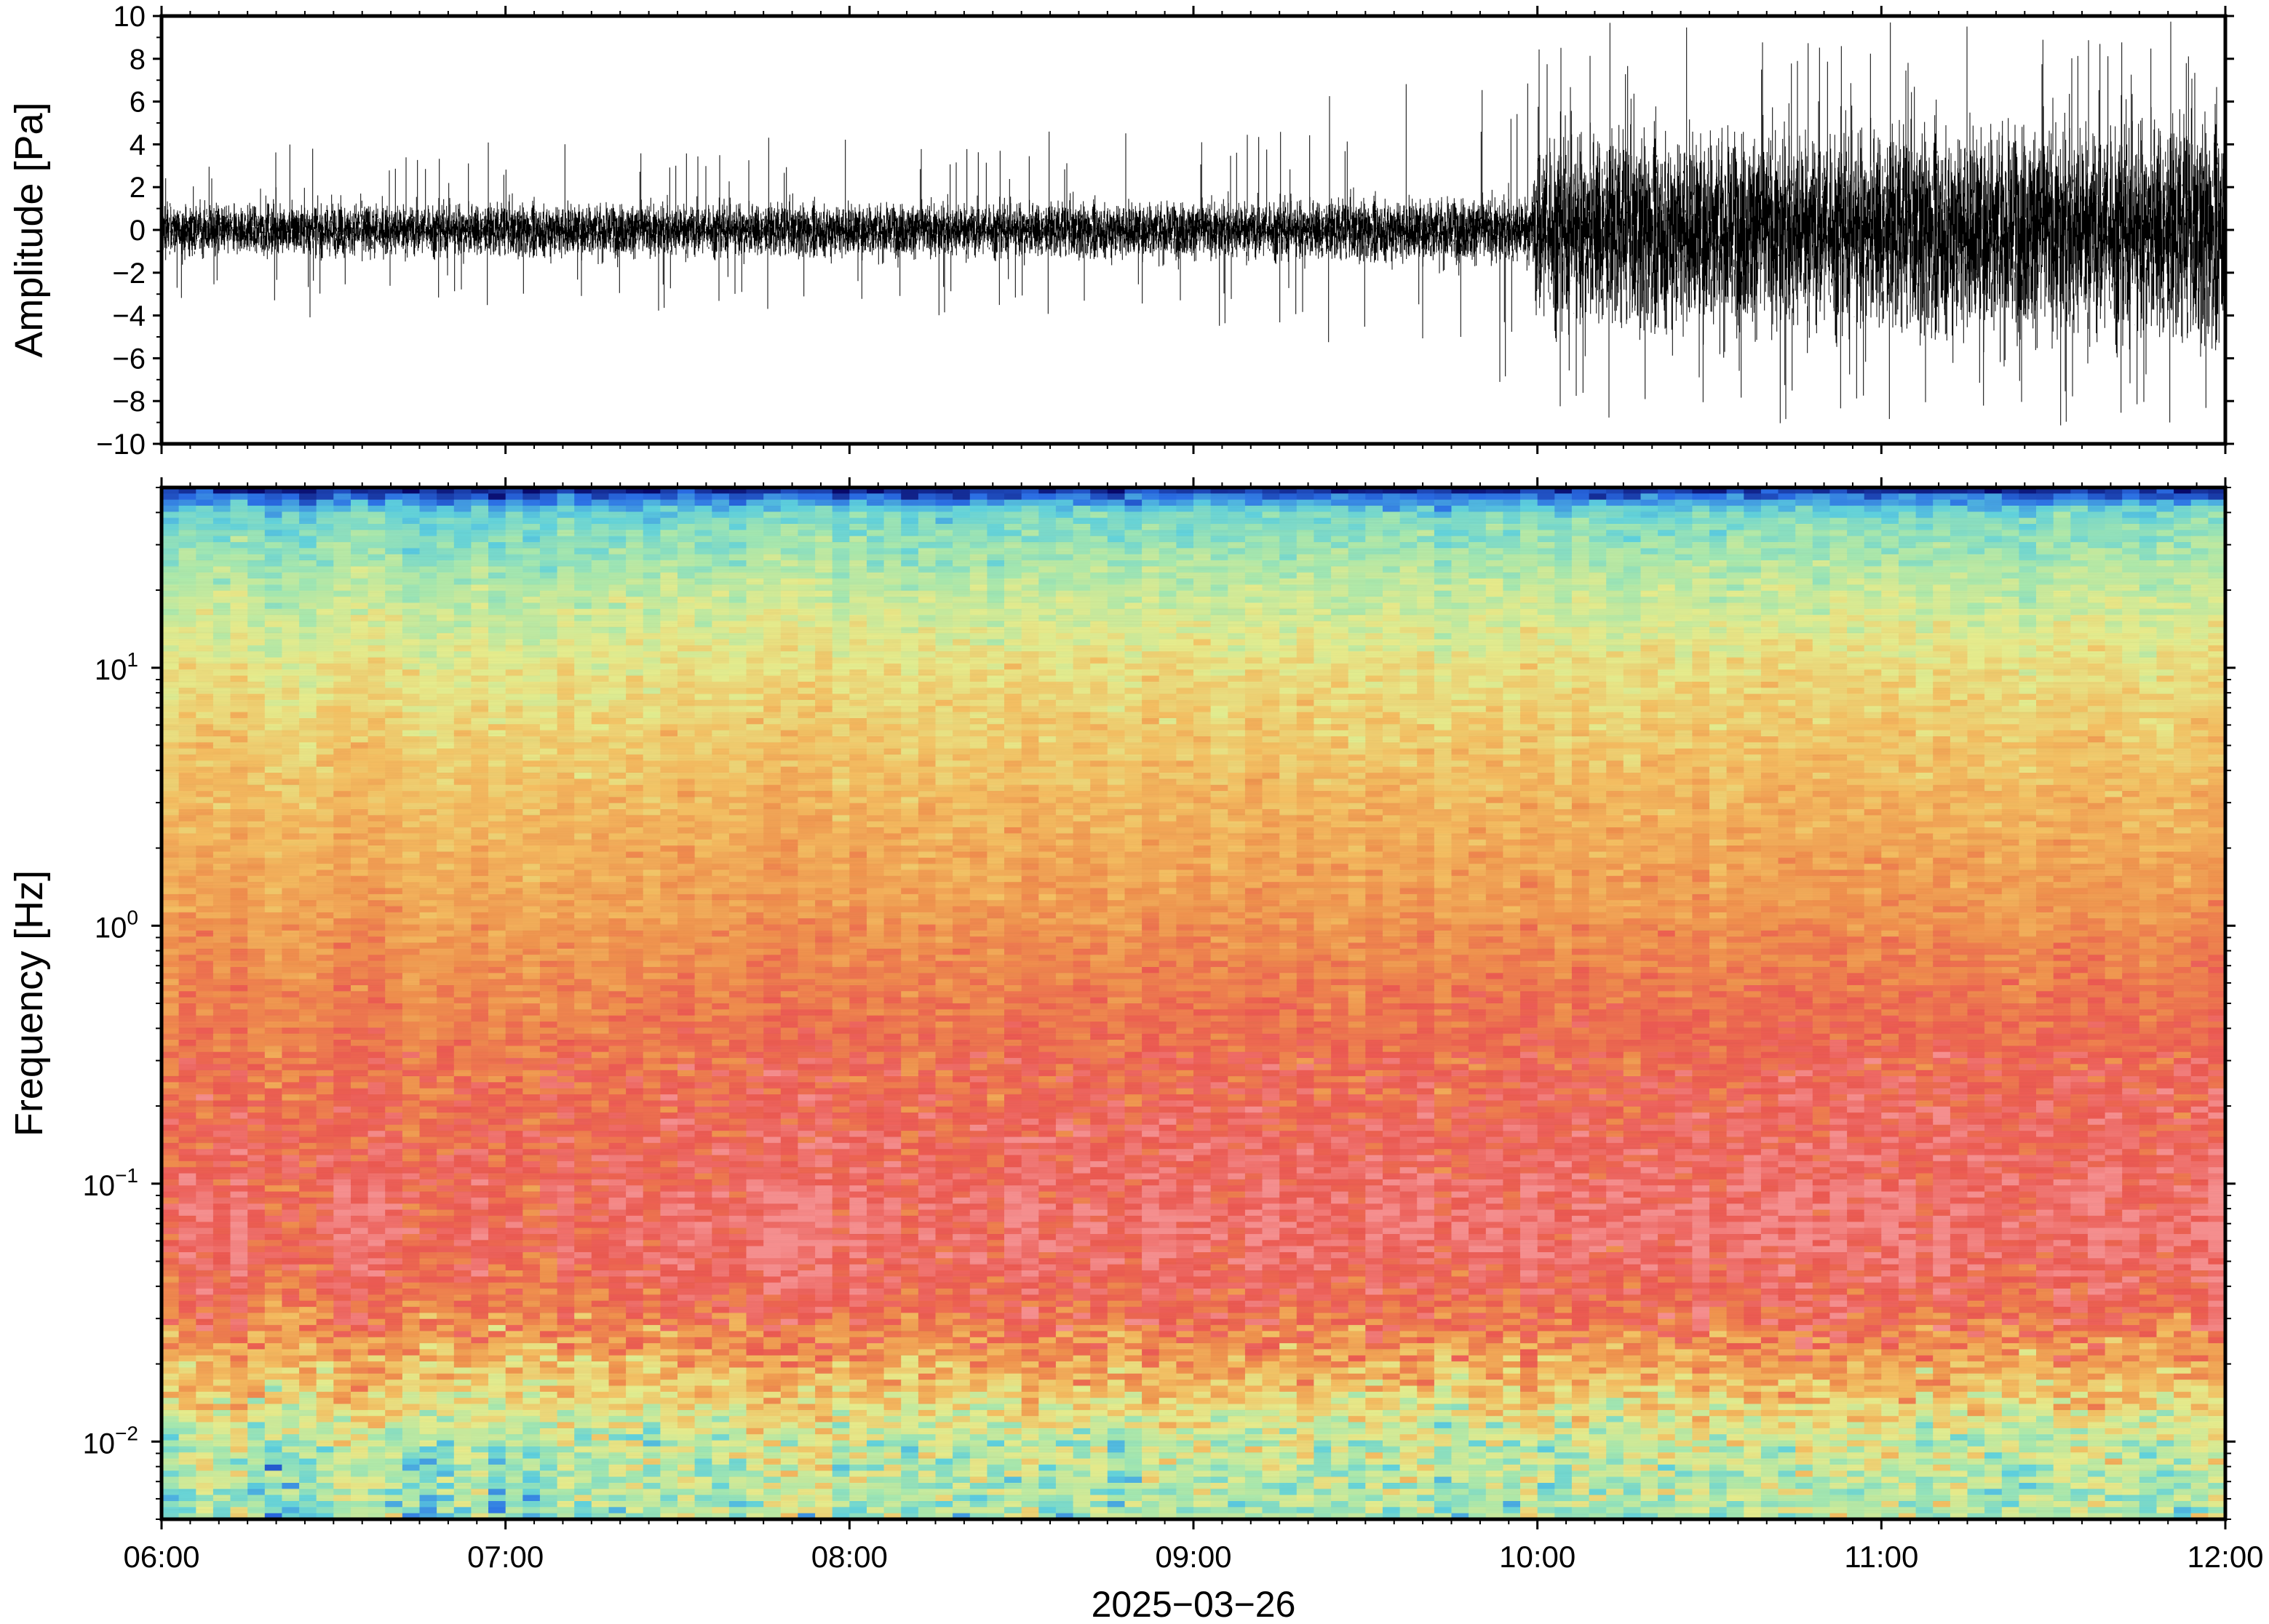 This screenshot has width=2269, height=1624. Describe the element at coordinates (129, 359) in the screenshot. I see `waveform-y-tick-label: −6` at that location.